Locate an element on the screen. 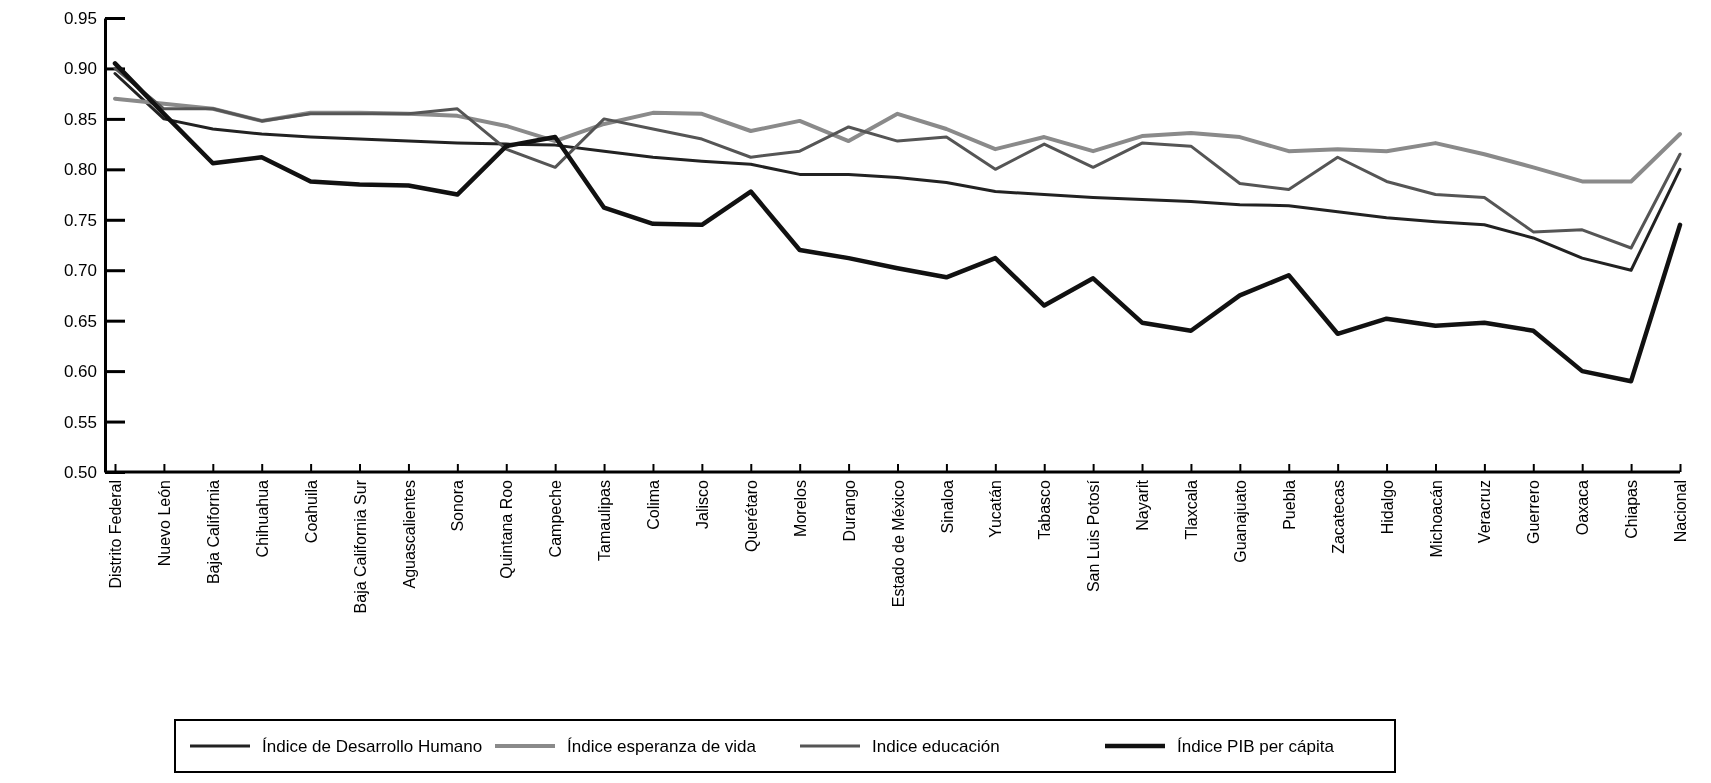 The height and width of the screenshot is (783, 1711). x-tick-label: Guanajuato is located at coordinates (1240, 521).